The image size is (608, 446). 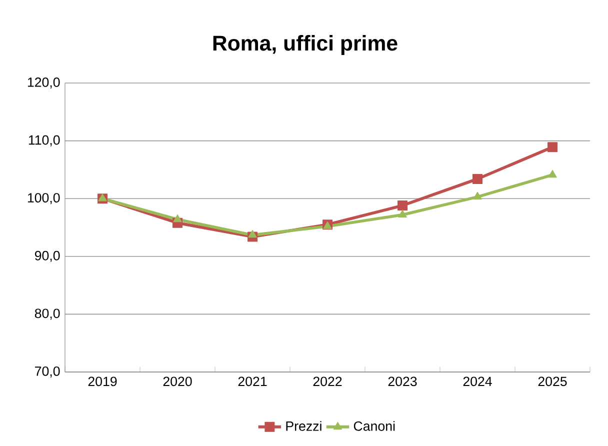 What do you see at coordinates (47, 314) in the screenshot?
I see `y-tick-label: 80,0` at bounding box center [47, 314].